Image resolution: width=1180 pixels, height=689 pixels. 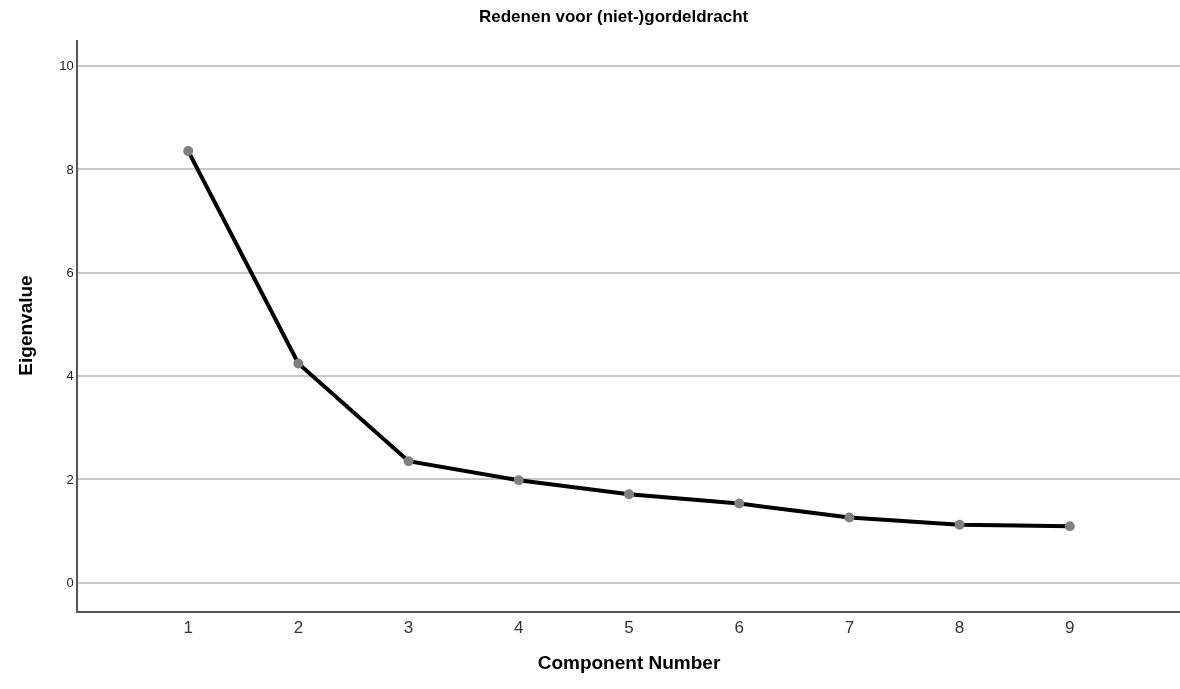 I want to click on x-tick-label: 7, so click(x=849, y=628).